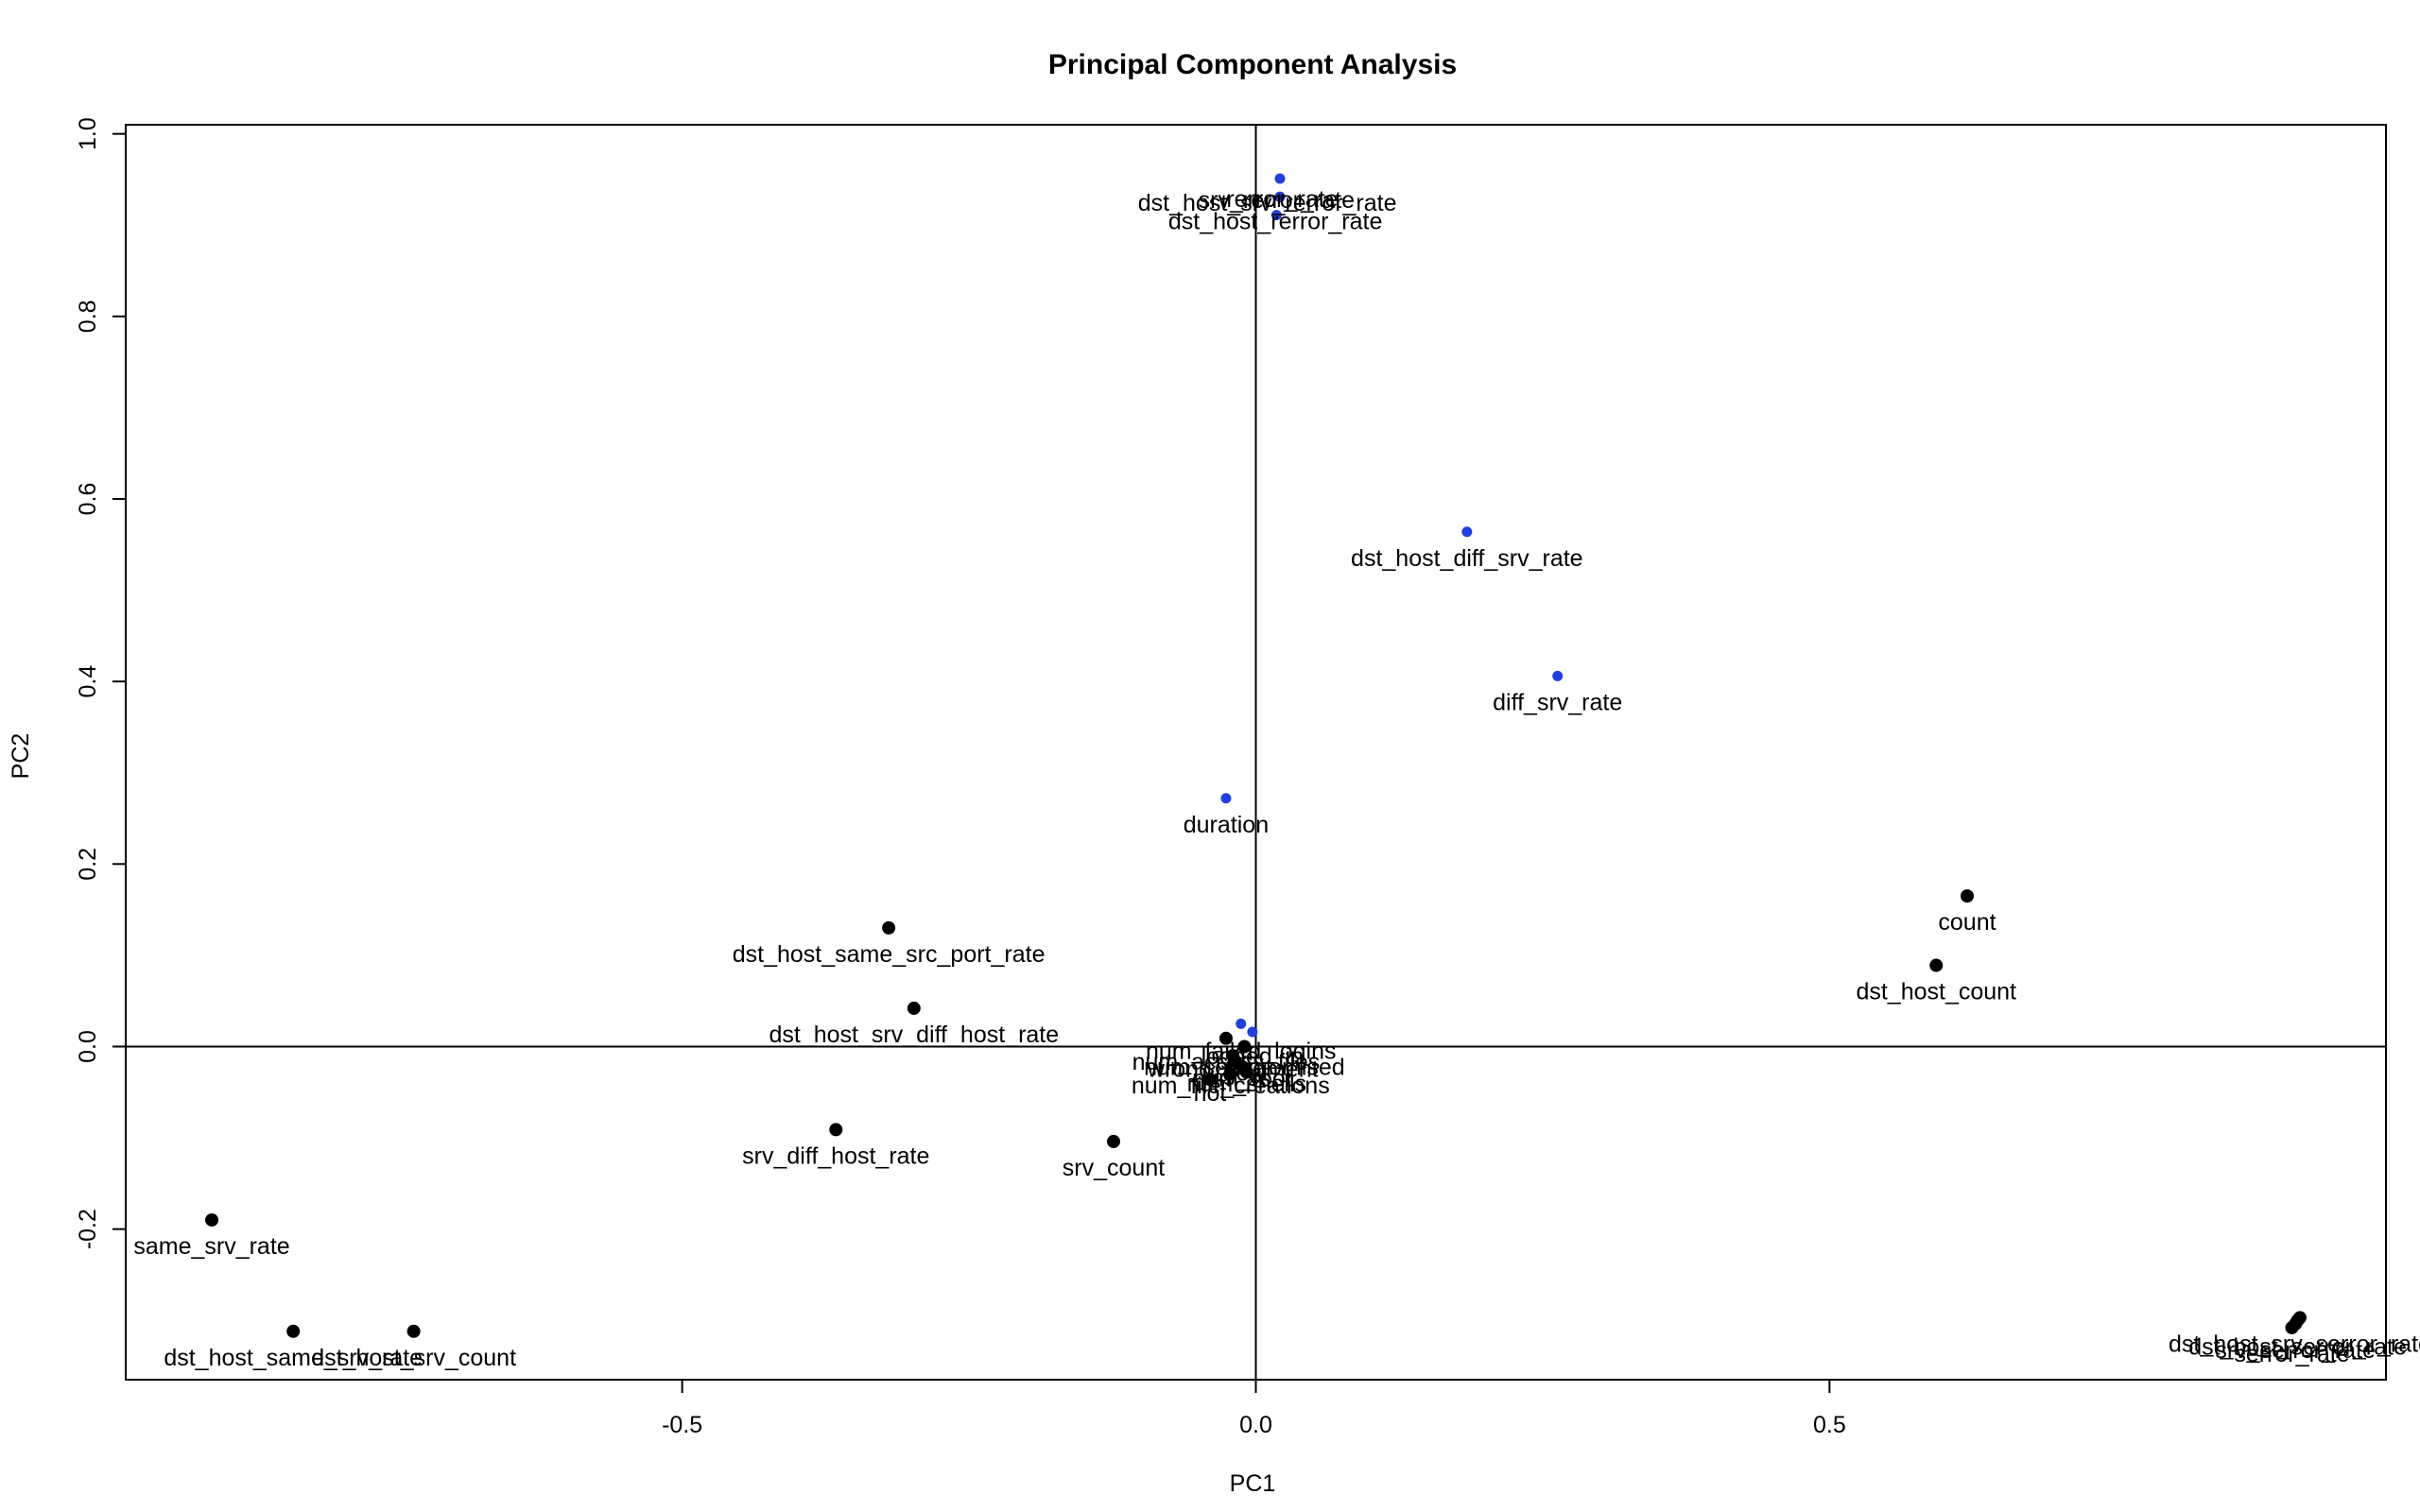 Image resolution: width=2420 pixels, height=1512 pixels. Describe the element at coordinates (1210, 1093) in the screenshot. I see `point-label: hot` at that location.